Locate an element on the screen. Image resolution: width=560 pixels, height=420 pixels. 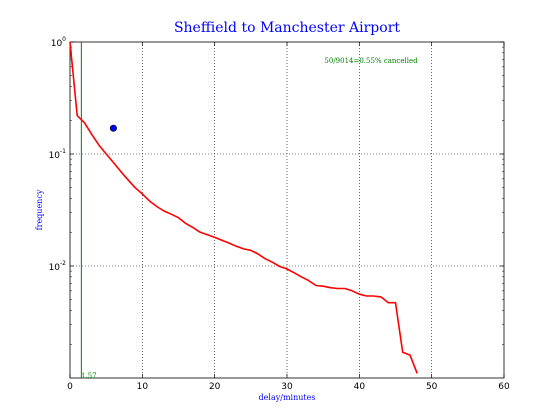
y-axis-label: frequency is located at coordinates (39, 209).